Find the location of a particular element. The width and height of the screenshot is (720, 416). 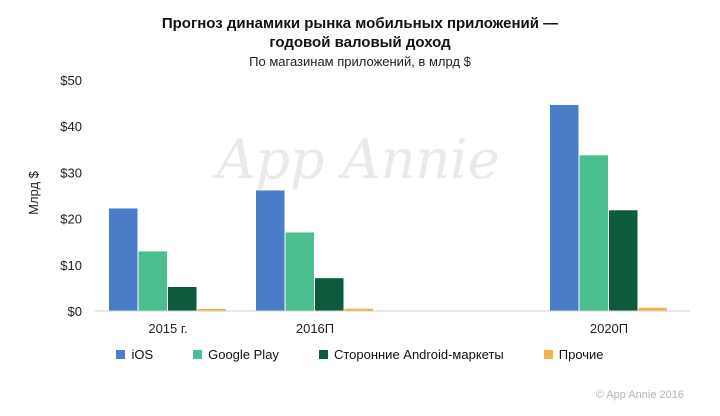

legend-item: Сторонние Android-маркеты is located at coordinates (411, 354).